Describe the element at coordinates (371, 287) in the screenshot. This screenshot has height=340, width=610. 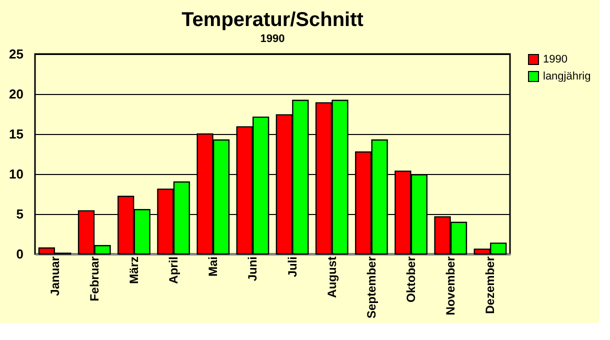
I see `x-tick-label: September` at that location.